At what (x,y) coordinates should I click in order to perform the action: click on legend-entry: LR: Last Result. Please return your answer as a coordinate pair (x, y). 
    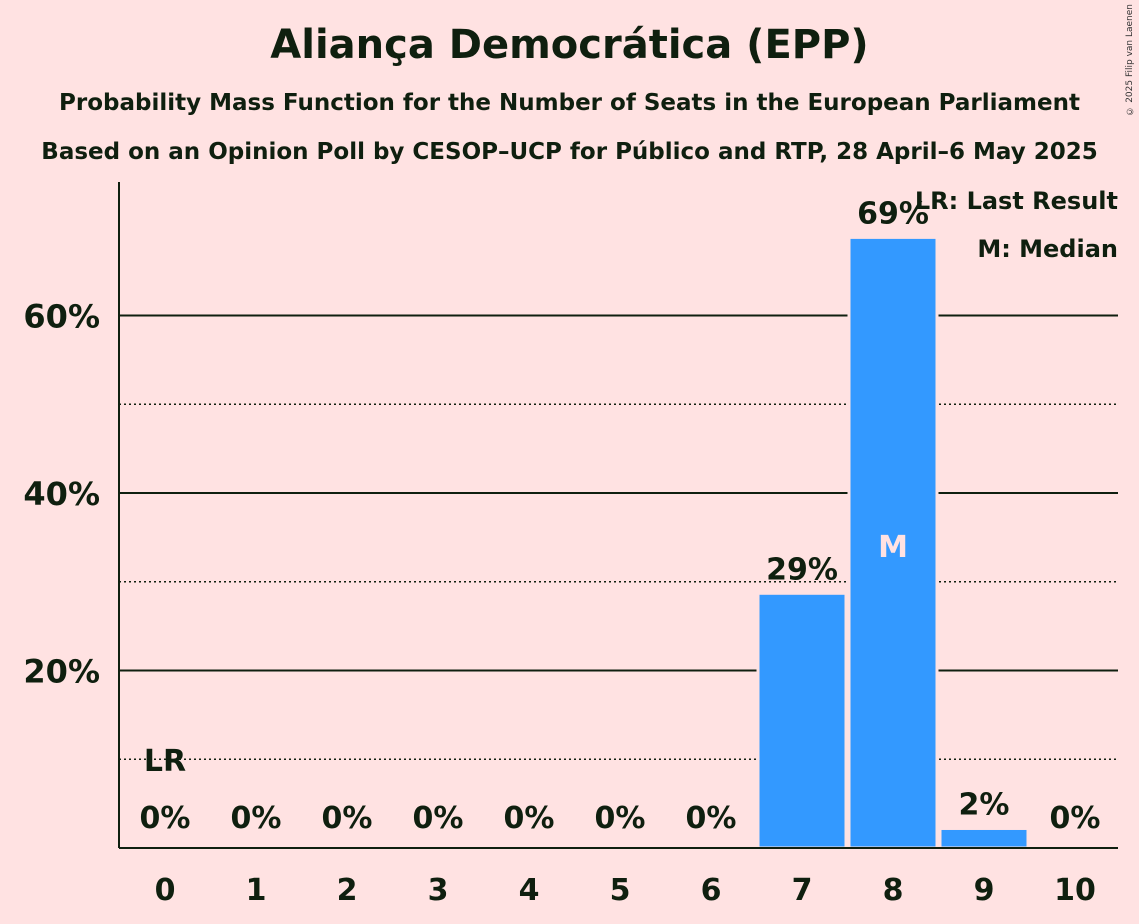
    Looking at the image, I should click on (1016, 201).